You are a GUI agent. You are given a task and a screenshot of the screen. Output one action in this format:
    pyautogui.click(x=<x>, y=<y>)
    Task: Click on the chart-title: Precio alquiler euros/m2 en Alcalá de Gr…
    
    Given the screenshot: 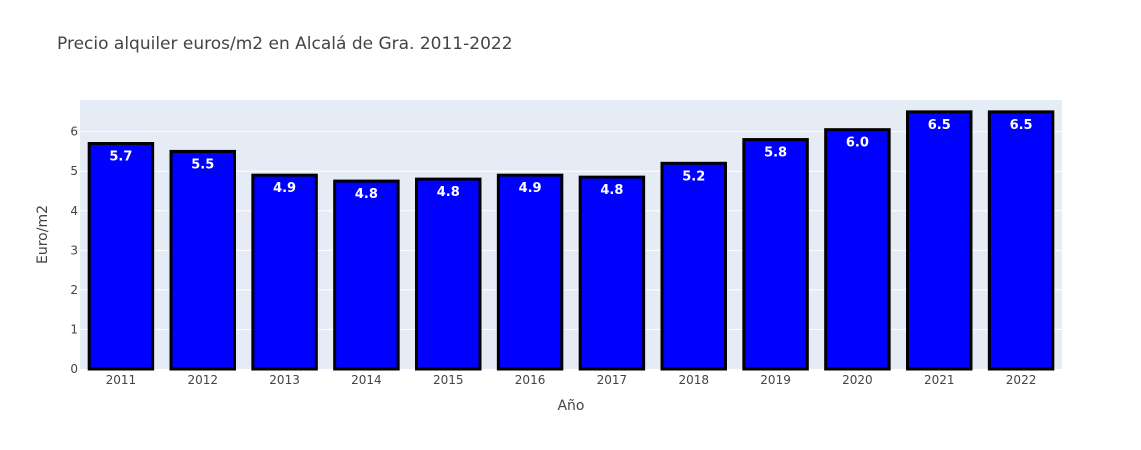 What is the action you would take?
    pyautogui.click(x=285, y=44)
    